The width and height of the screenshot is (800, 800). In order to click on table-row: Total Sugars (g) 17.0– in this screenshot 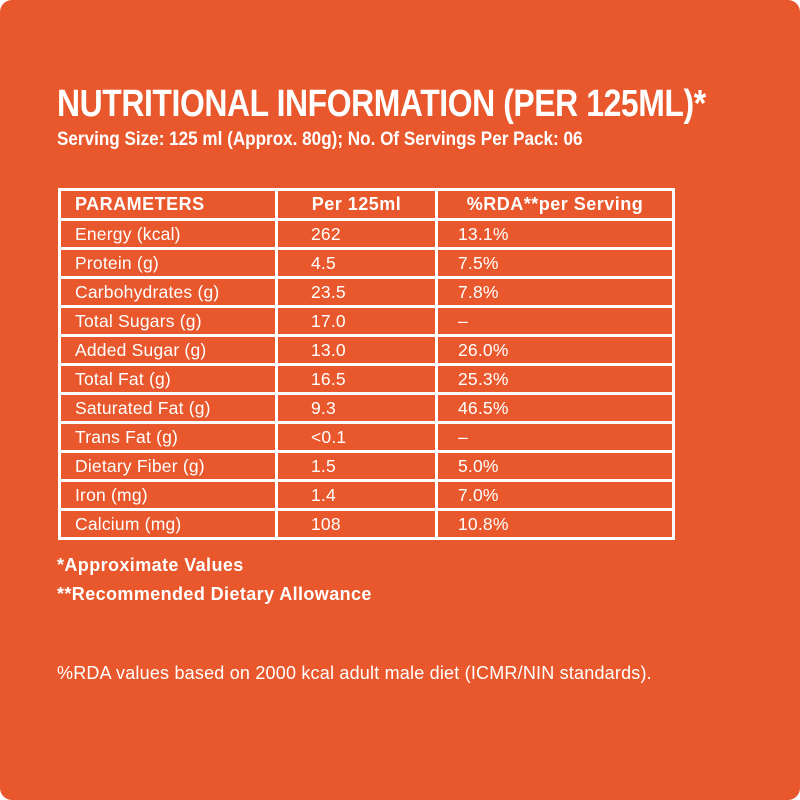, I will do `click(366, 321)`.